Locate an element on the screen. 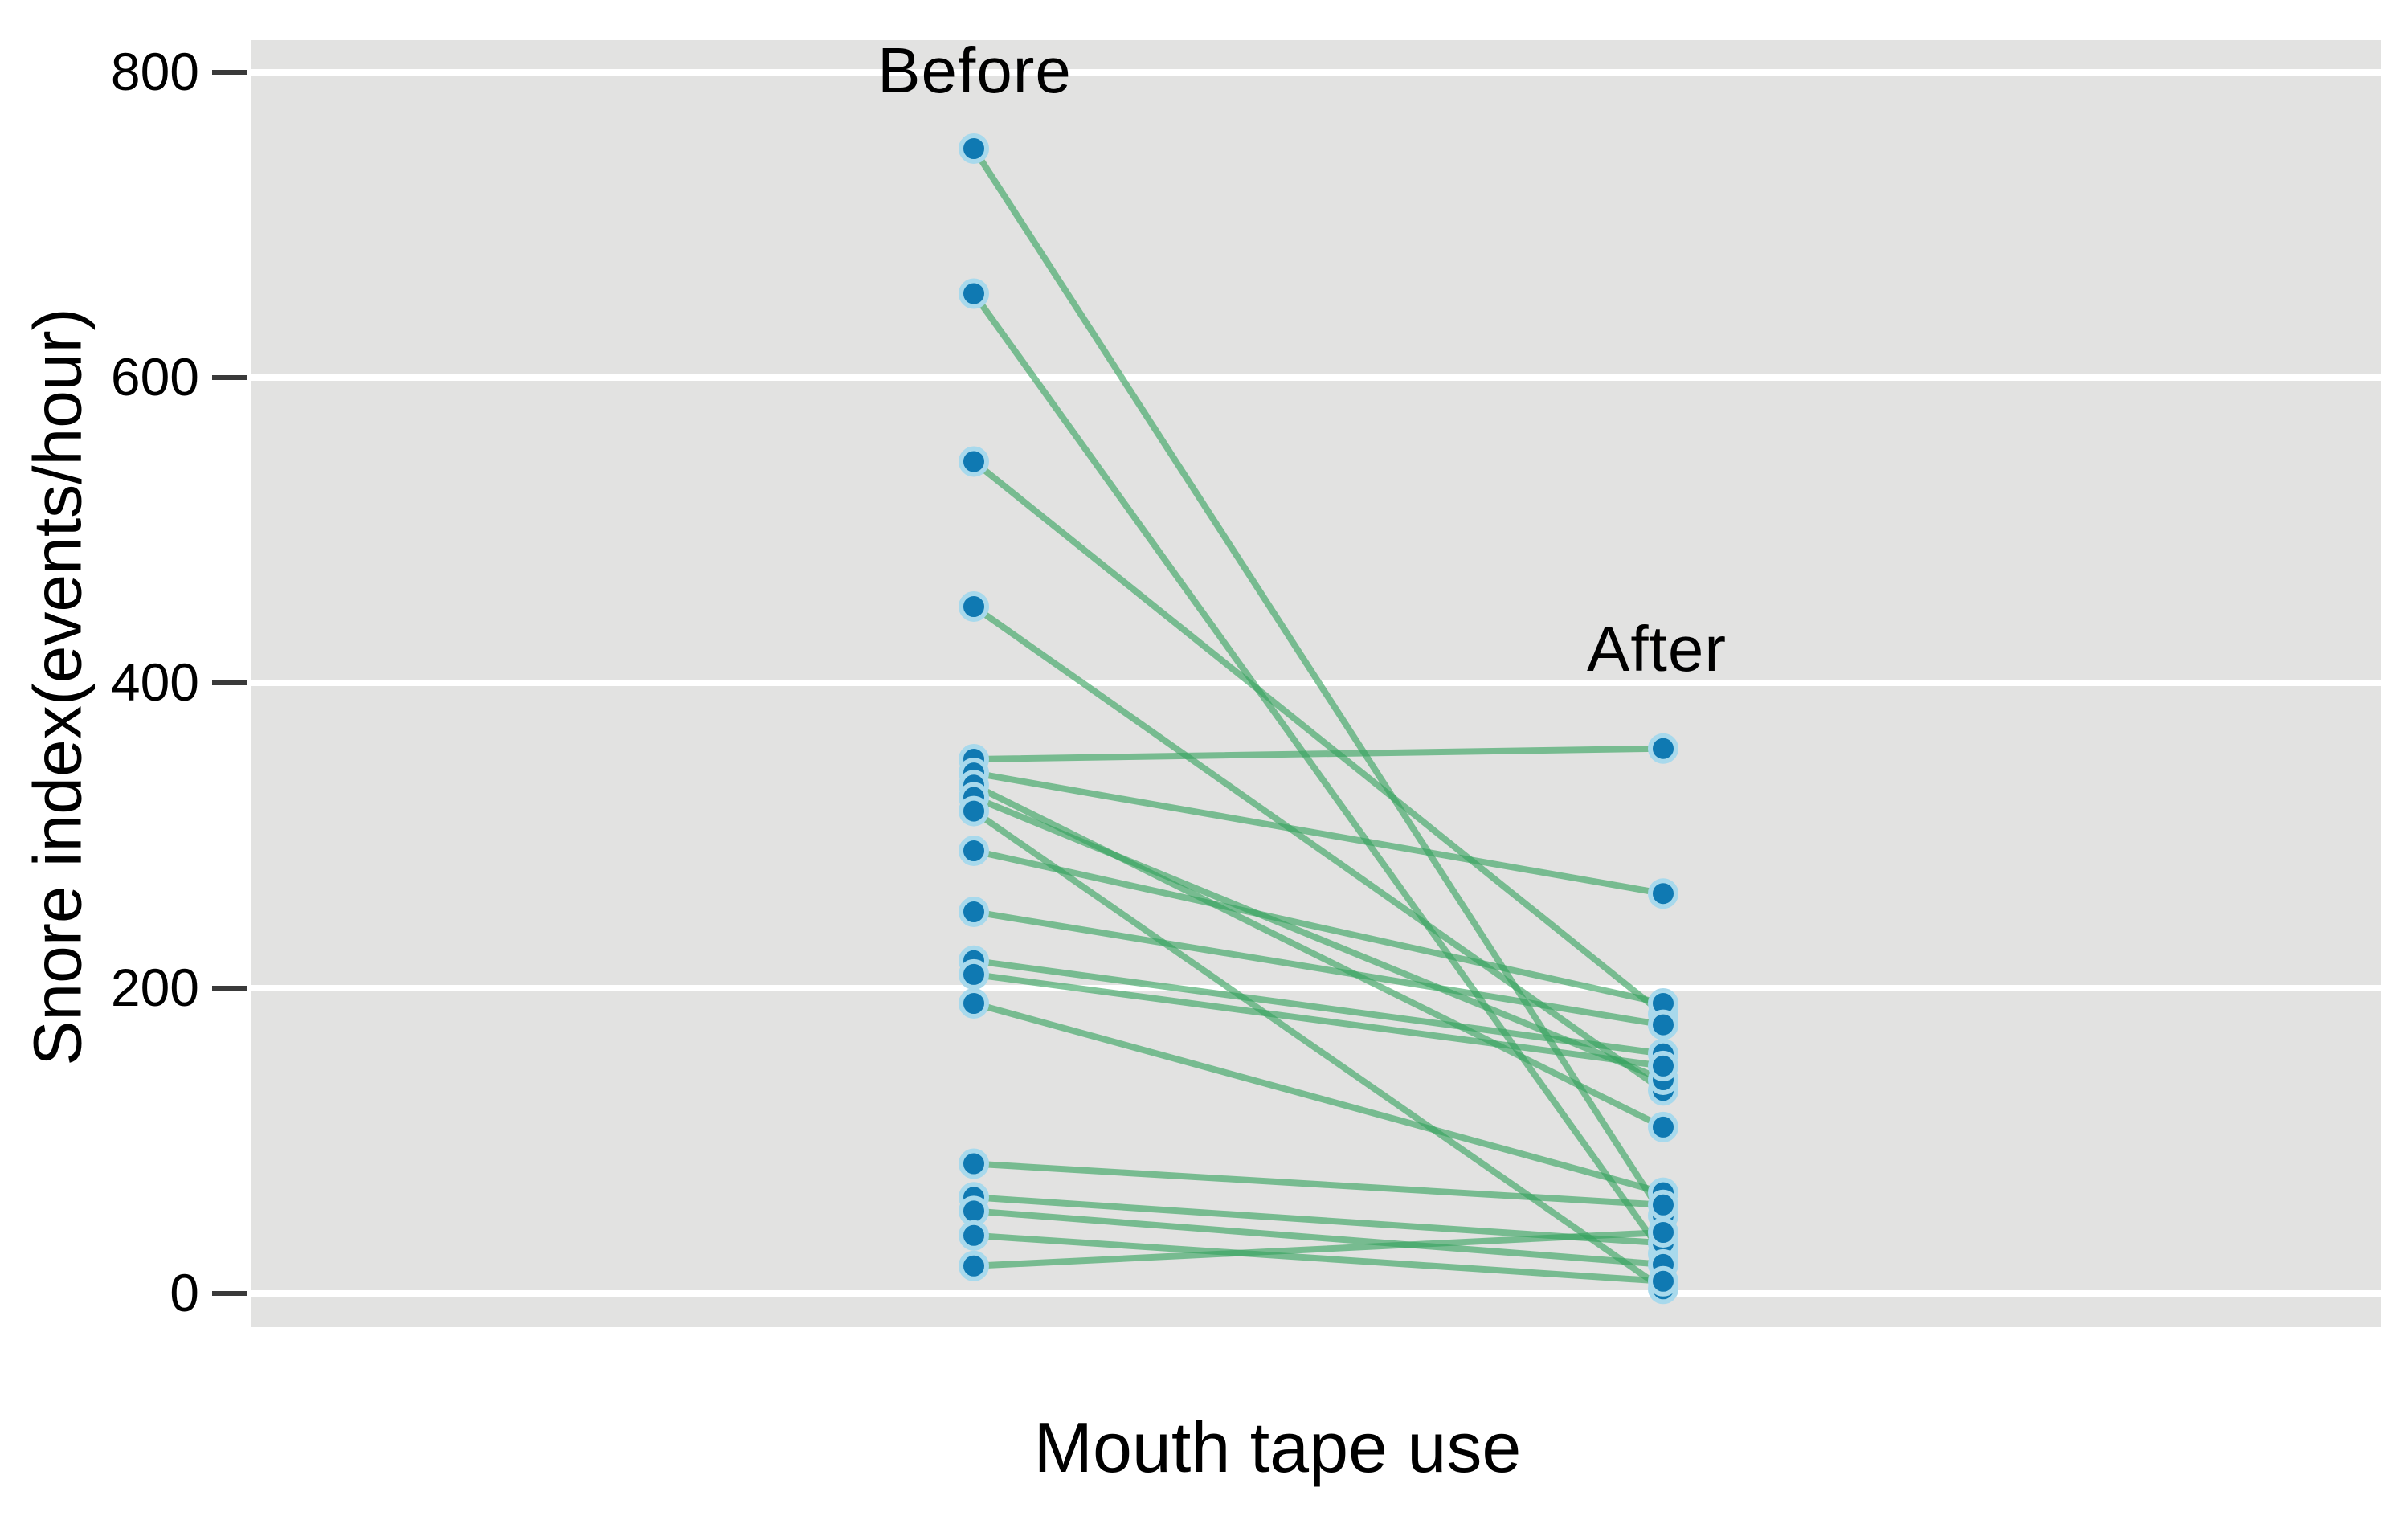 This screenshot has height=1520, width=2408. group-label-after: After is located at coordinates (1657, 648).